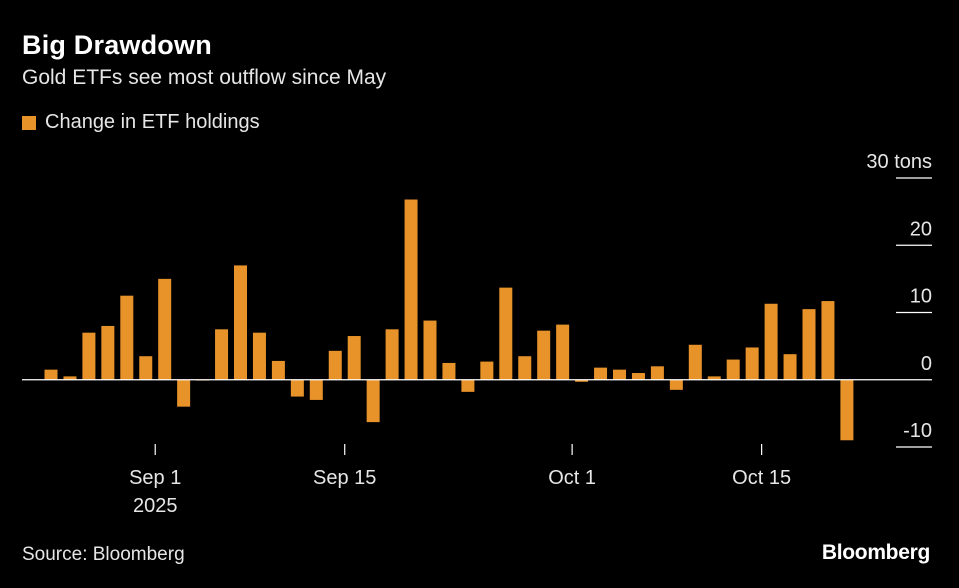  Describe the element at coordinates (921, 297) in the screenshot. I see `y-tick-label: 10` at that location.